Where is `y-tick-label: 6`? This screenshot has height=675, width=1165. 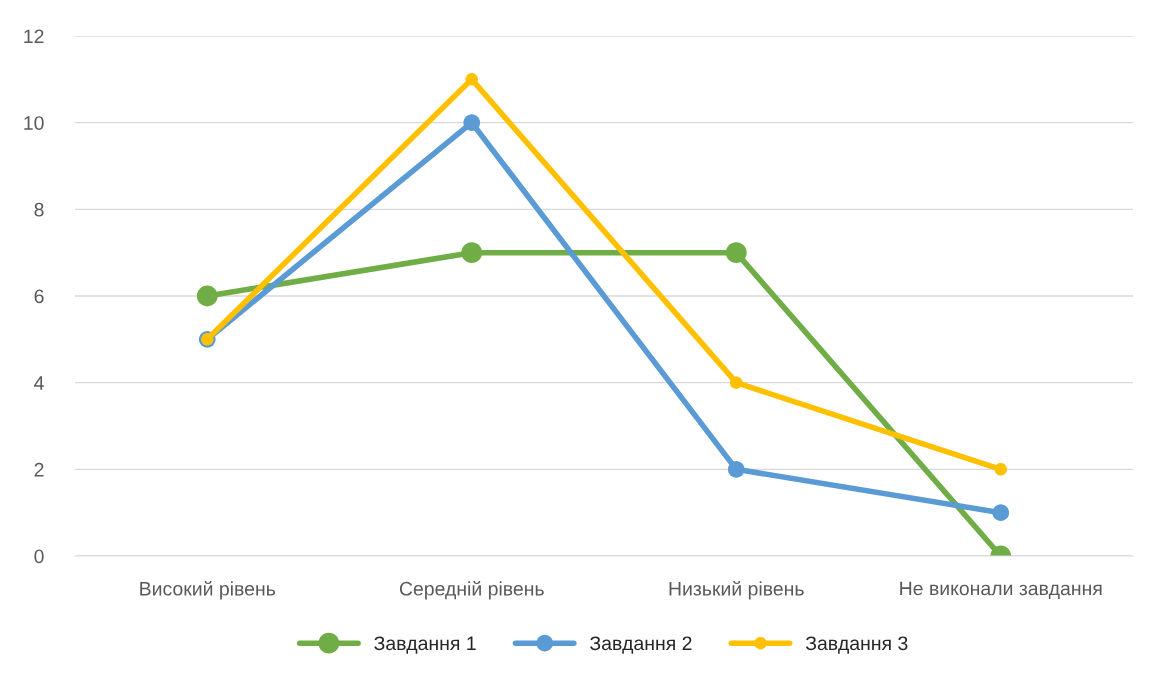 y-tick-label: 6 is located at coordinates (39, 296).